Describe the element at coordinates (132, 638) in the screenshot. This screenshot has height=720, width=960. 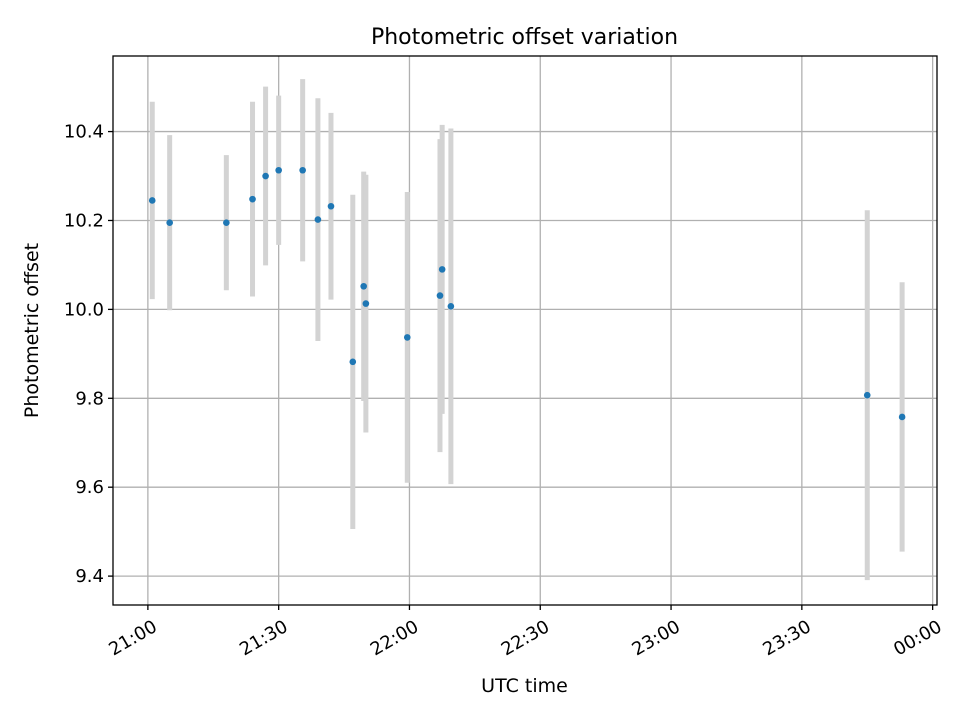
I see `x-tick-label: 21:00` at that location.